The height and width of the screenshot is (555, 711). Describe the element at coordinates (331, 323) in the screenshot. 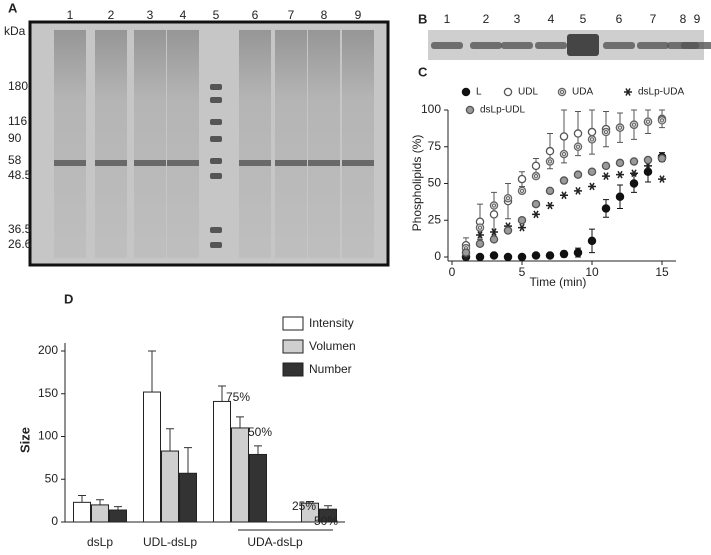

I see `legend-label: Intensity` at that location.